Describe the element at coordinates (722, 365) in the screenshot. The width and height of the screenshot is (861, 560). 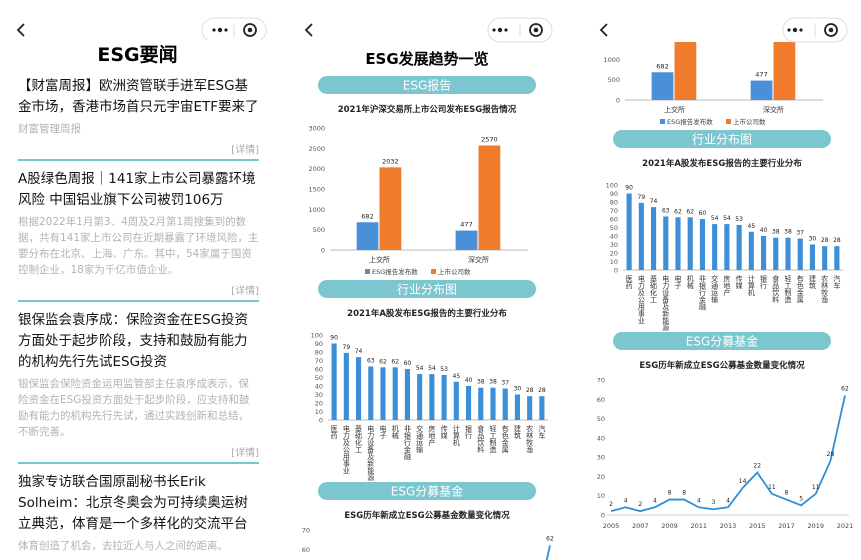
I see `chart-title: ESG历年新成立ESG公募基金数量变化情况` at that location.